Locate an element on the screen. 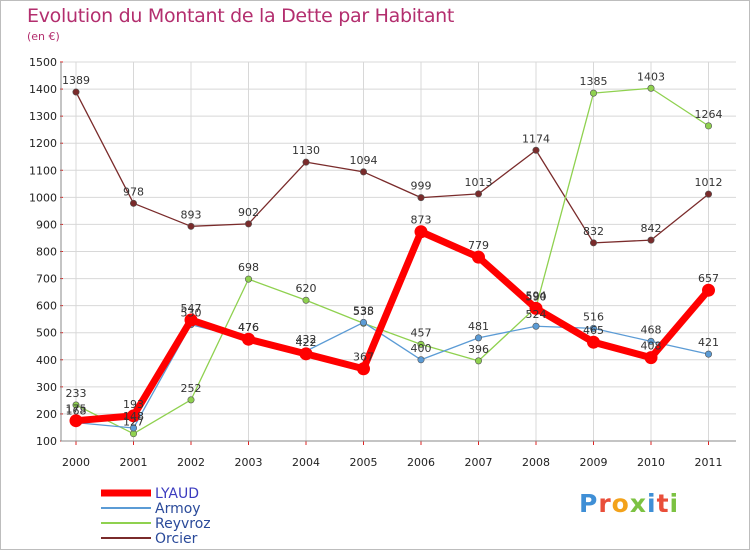 The height and width of the screenshot is (551, 750). x-tick-label: 2007 is located at coordinates (479, 462).